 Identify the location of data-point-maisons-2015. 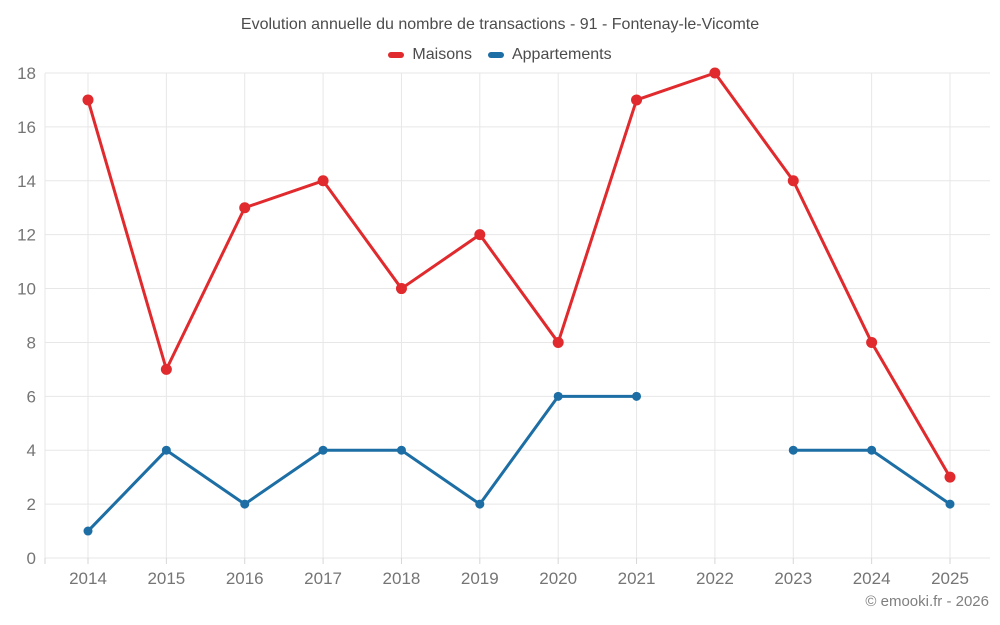
(166, 369).